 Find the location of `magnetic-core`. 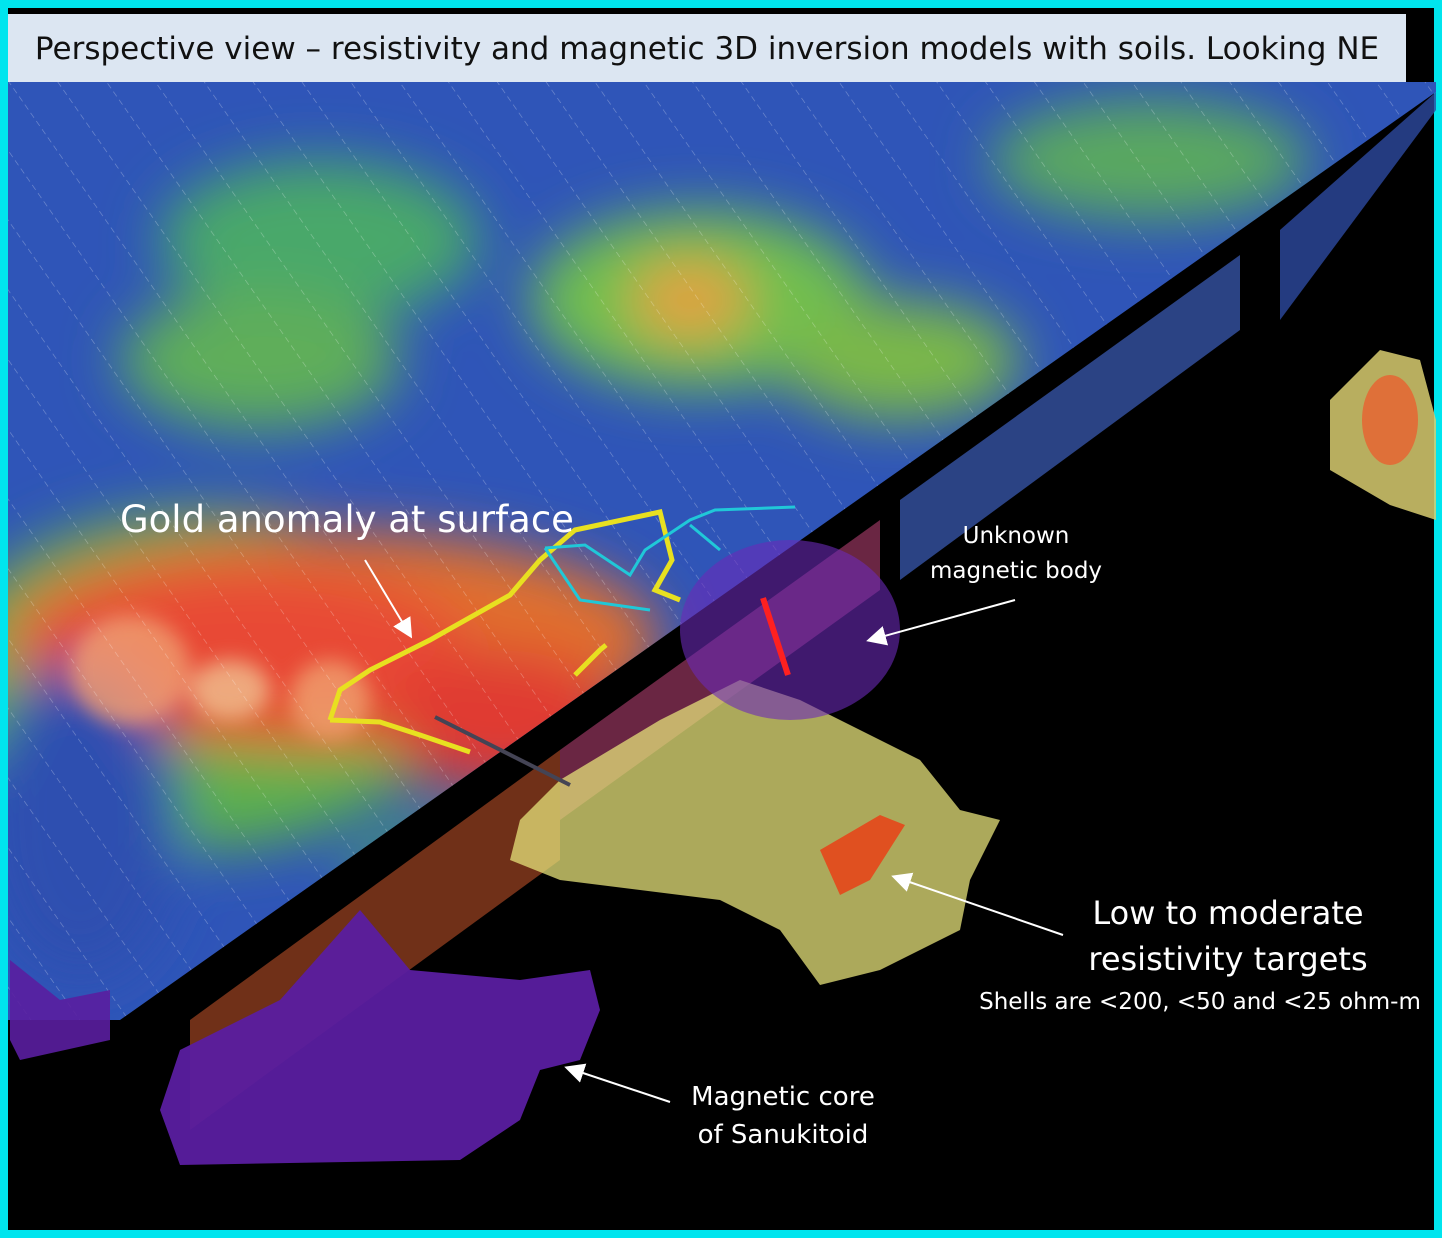

magnetic-core is located at coordinates (380, 1037).